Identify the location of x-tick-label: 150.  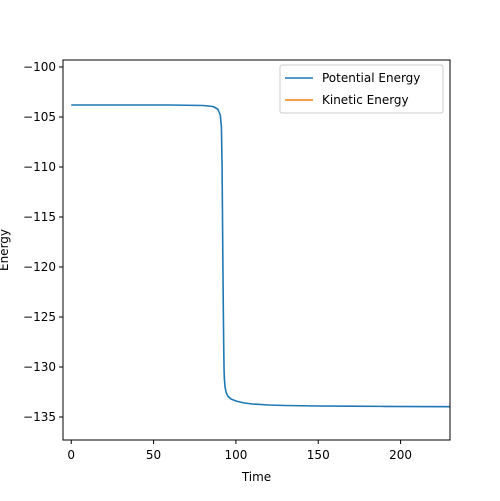
(318, 455).